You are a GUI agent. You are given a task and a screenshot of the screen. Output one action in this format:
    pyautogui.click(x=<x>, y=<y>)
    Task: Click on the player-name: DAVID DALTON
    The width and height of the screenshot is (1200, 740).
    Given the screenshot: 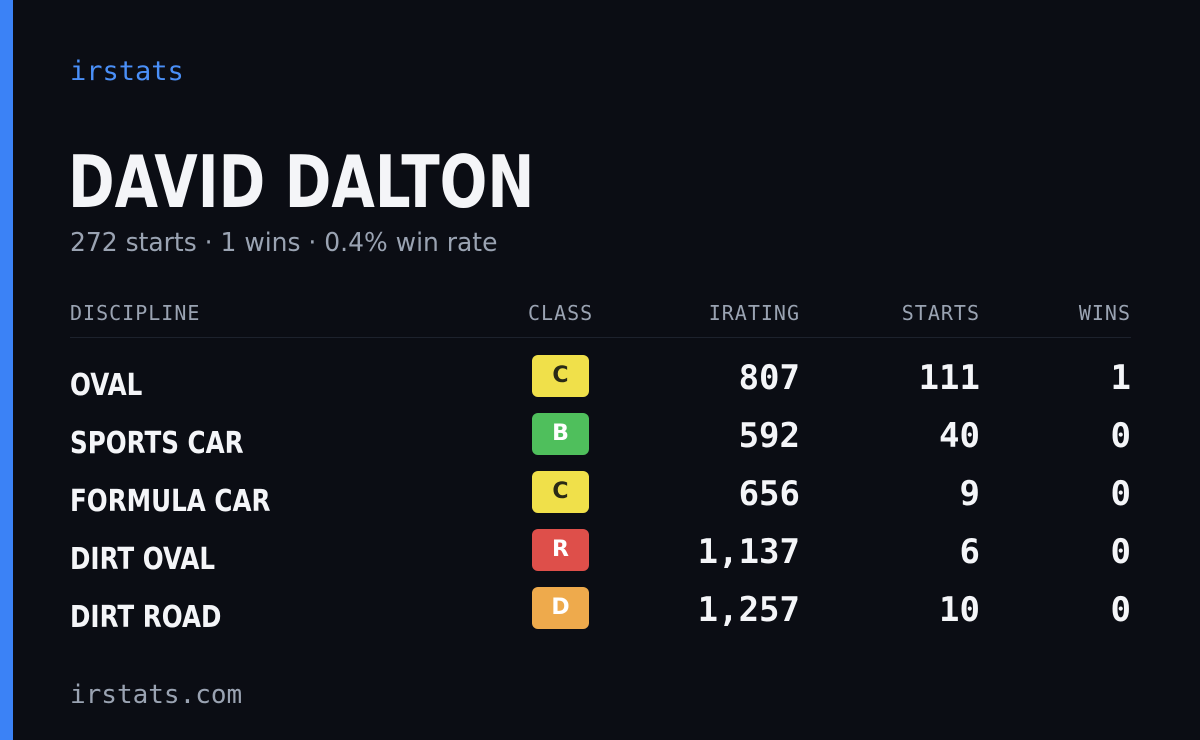 What is the action you would take?
    pyautogui.click(x=301, y=182)
    